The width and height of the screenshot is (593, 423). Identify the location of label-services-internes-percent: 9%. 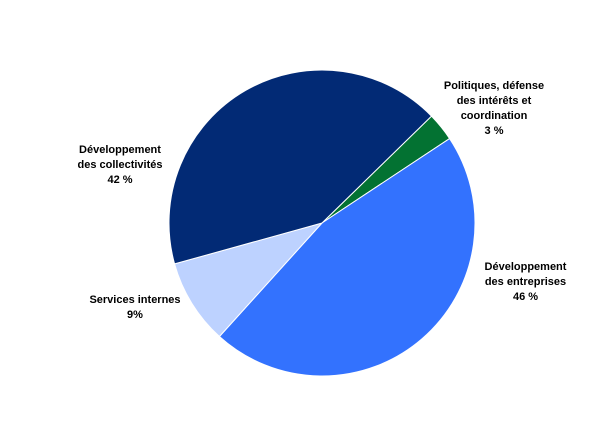
(135, 315).